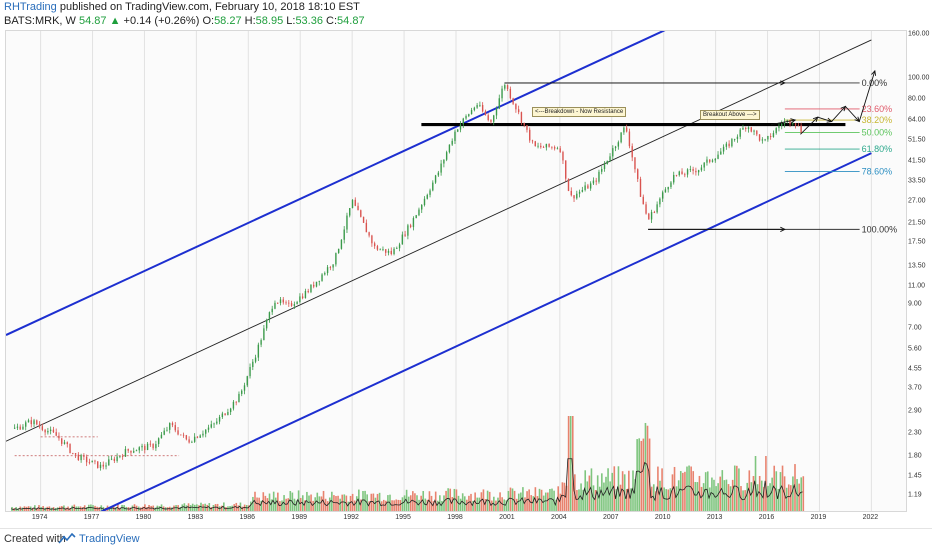 This screenshot has width=932, height=551. Describe the element at coordinates (875, 83) in the screenshot. I see `fib-level-label: 0.00%` at that location.